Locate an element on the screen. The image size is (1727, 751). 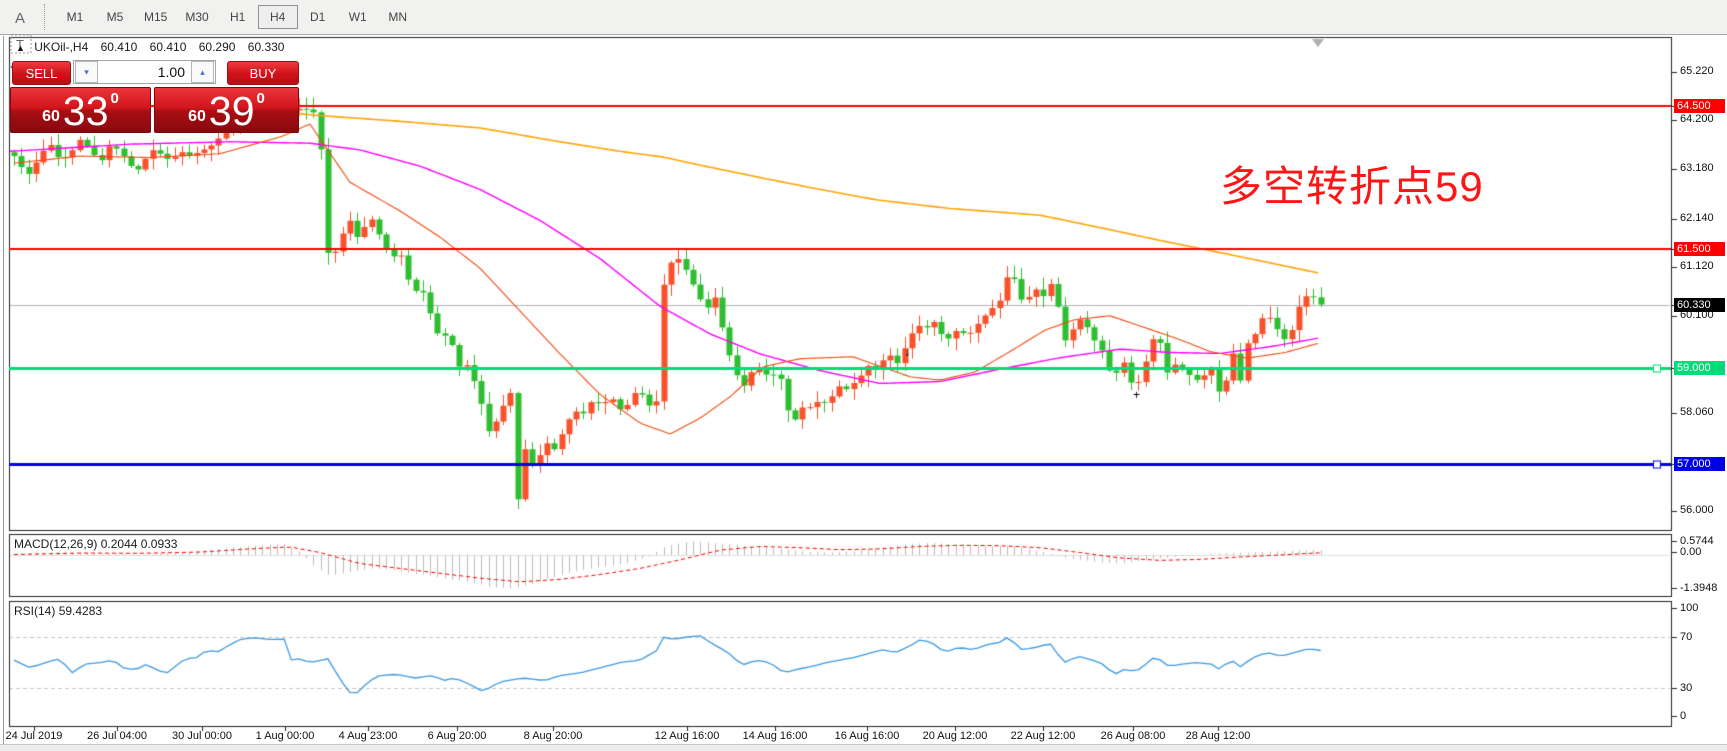
tool-text-box-button: T is located at coordinates (21, 44).